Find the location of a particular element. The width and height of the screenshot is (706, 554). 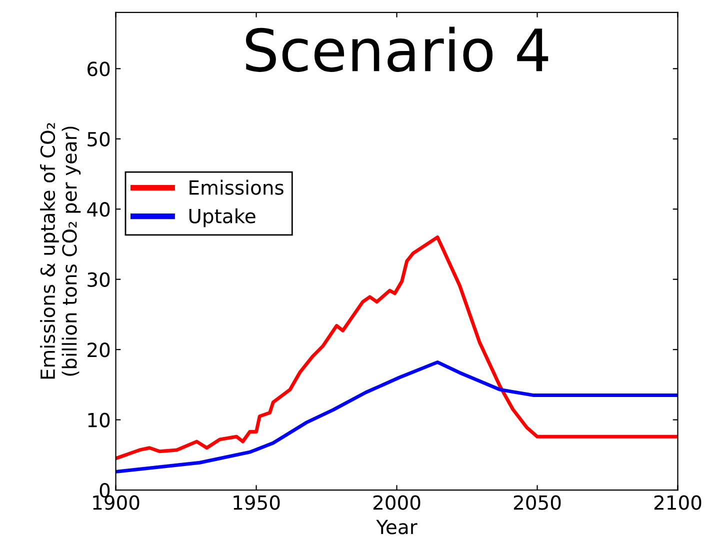

y-tick-label: 10 is located at coordinates (99, 420).